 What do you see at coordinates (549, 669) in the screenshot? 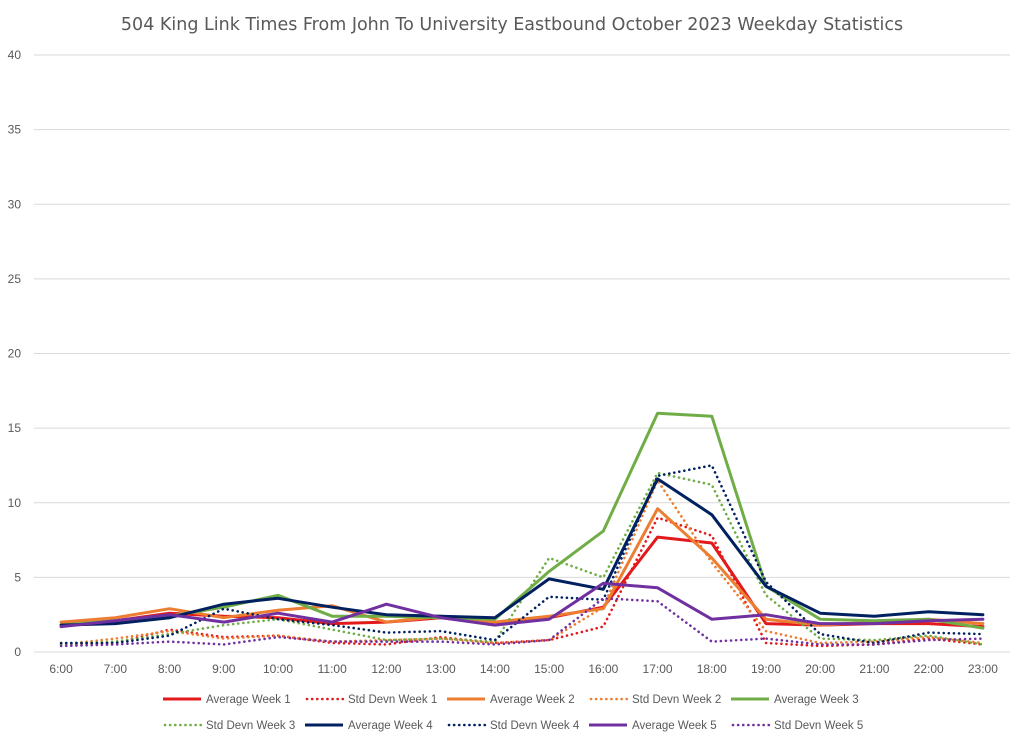
I see `x-tick-label: 15:00` at bounding box center [549, 669].